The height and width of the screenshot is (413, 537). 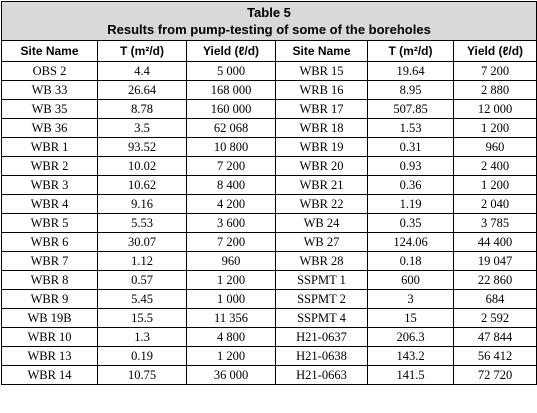 What do you see at coordinates (321, 204) in the screenshot?
I see `cell-site-name: WBR 22` at bounding box center [321, 204].